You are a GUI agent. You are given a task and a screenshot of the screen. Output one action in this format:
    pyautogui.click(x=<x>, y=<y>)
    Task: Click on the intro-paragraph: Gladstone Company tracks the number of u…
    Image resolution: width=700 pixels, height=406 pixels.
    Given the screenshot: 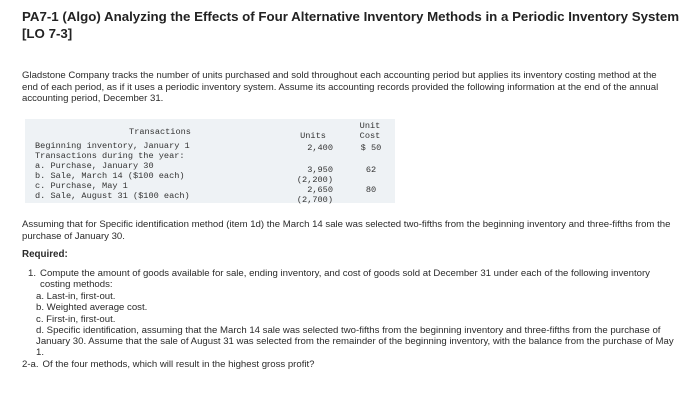 What is the action you would take?
    pyautogui.click(x=340, y=87)
    